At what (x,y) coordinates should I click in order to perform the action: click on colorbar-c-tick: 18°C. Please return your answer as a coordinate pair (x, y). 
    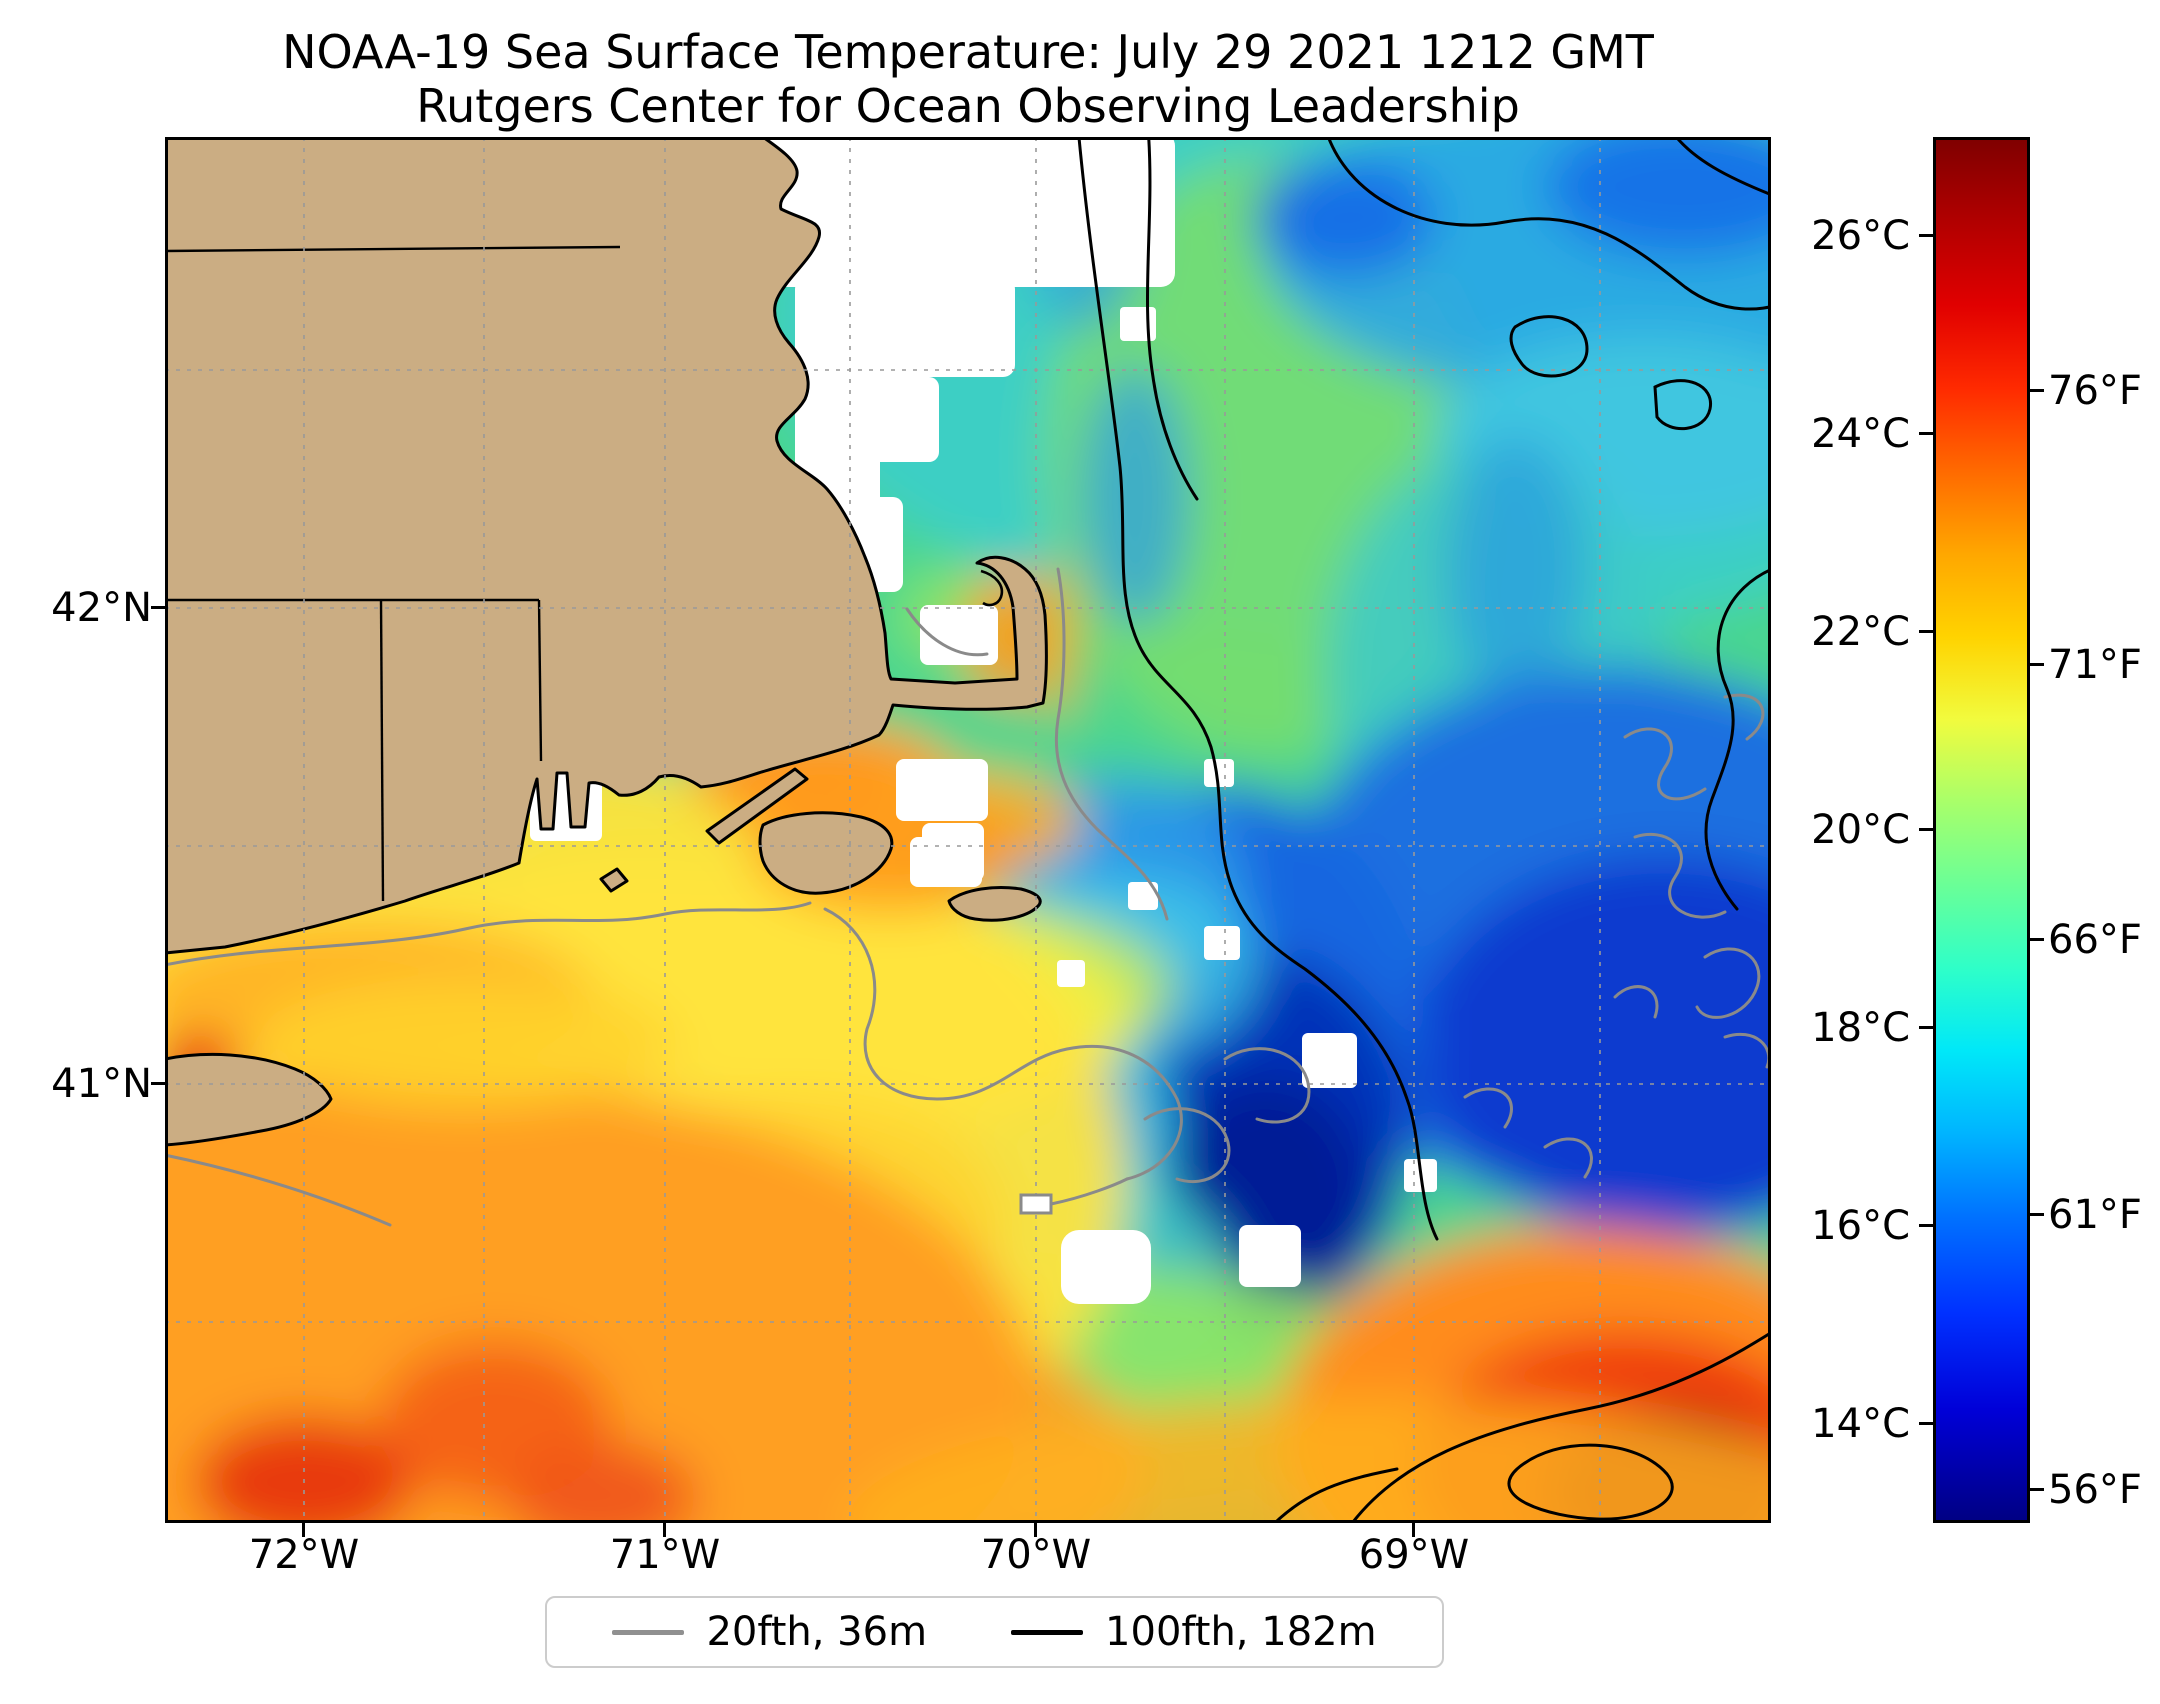
    Looking at the image, I should click on (1860, 1028).